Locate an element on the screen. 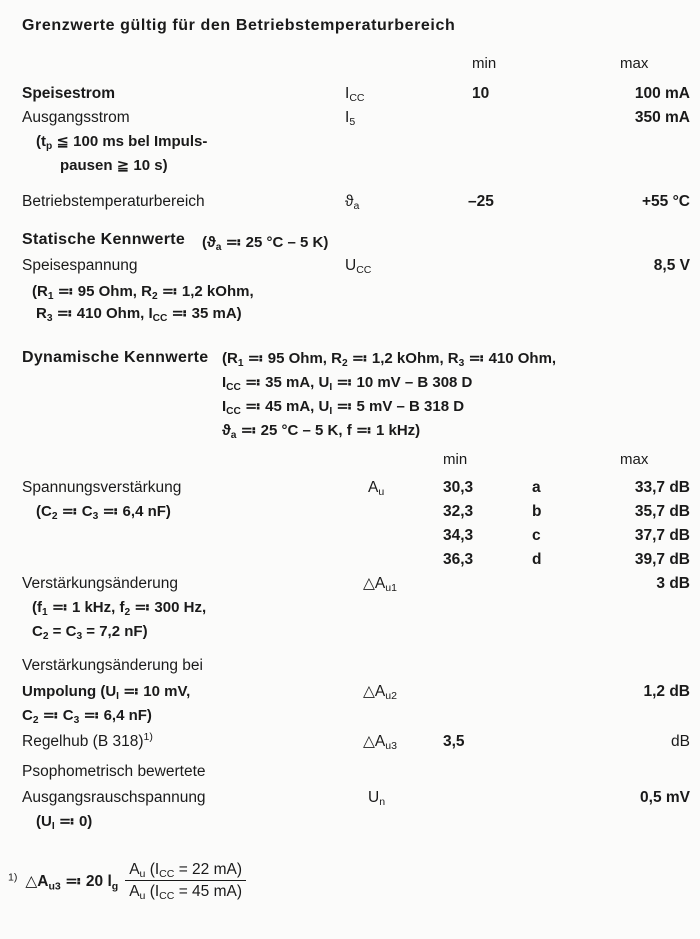 This screenshot has height=939, width=700. gain-condition: (C2 ≕ C3 ≕ 6,4 nF) is located at coordinates (103, 513).